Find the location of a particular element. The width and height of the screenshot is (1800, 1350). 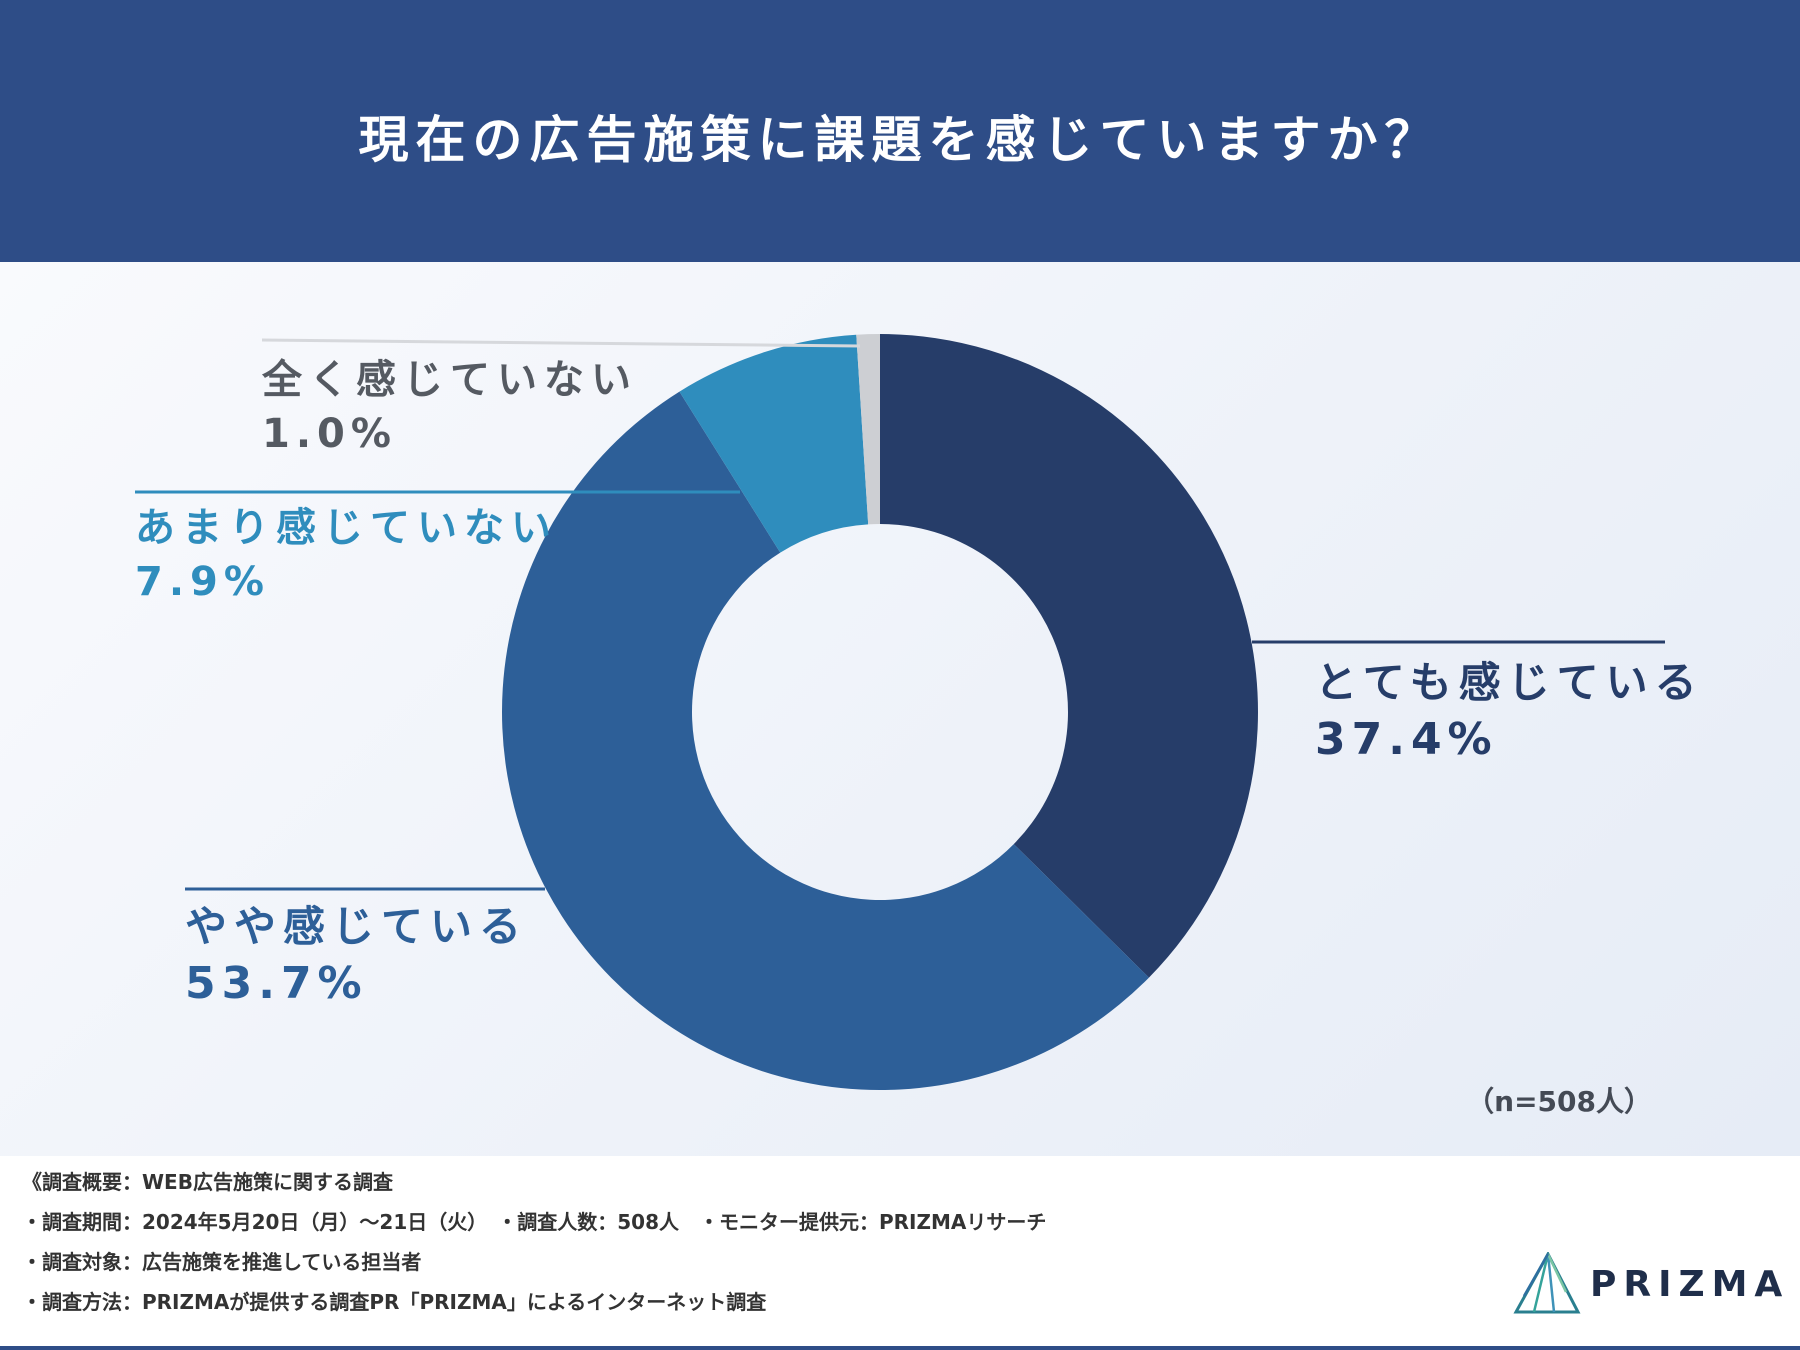

category-label-very: とても感じている is located at coordinates (1509, 682).